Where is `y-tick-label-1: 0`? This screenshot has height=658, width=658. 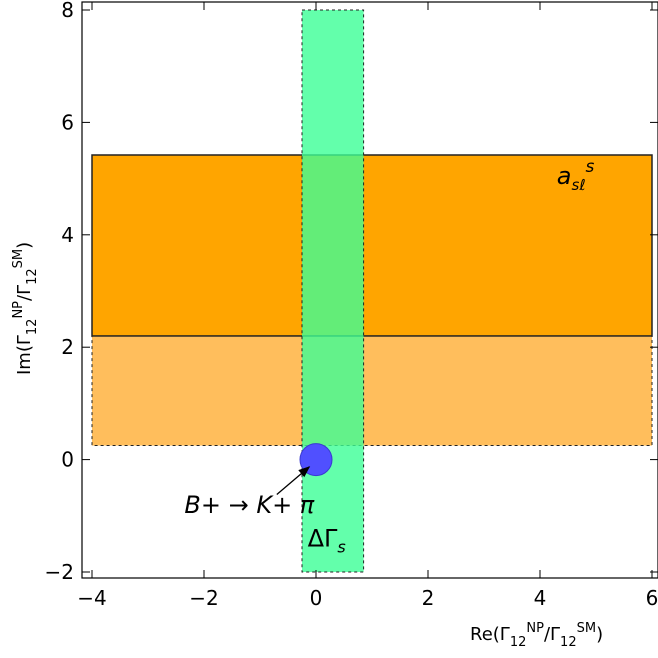
y-tick-label-1: 0 is located at coordinates (67, 460).